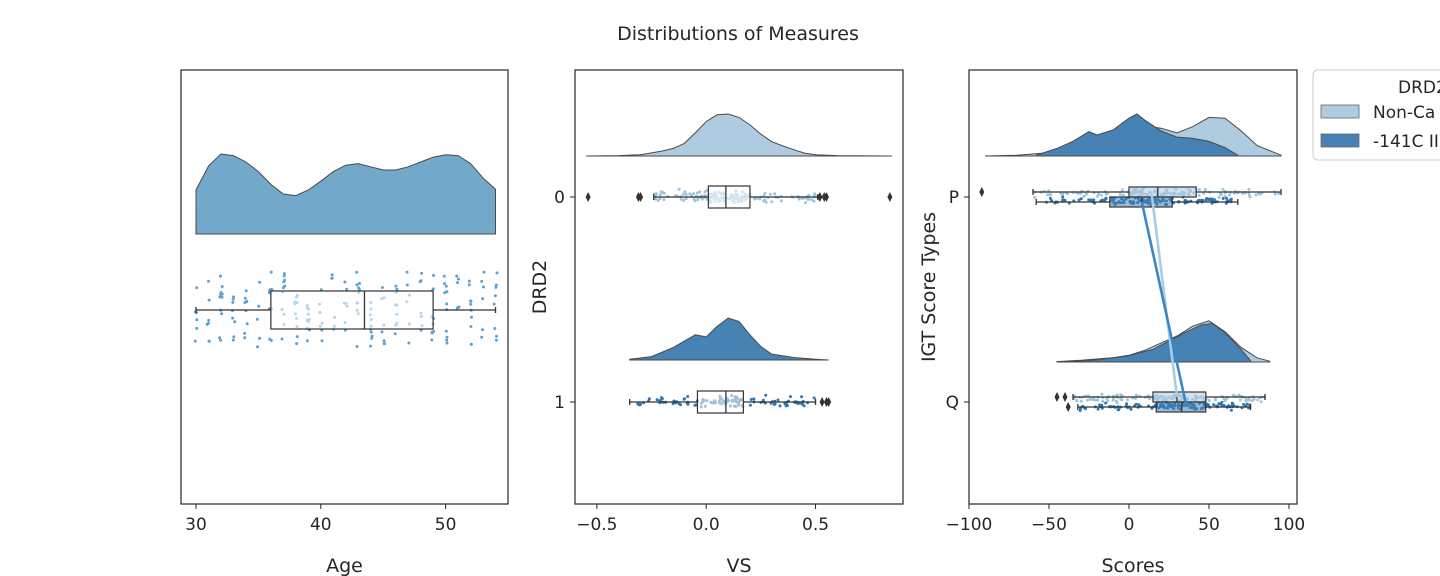 The height and width of the screenshot is (576, 1440). I want to click on y-tick-label: P, so click(954, 198).